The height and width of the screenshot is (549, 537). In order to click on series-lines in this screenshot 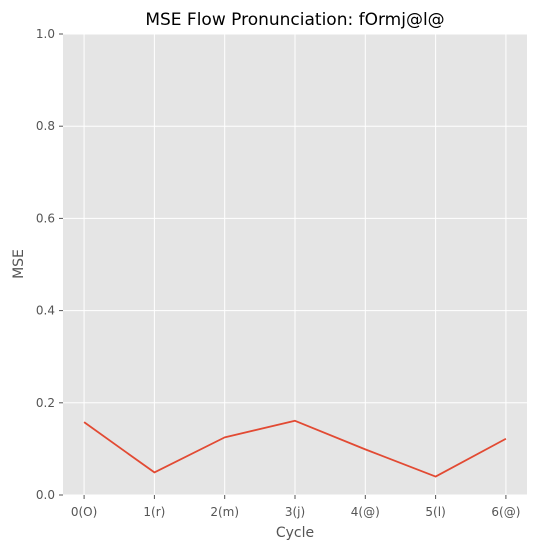, I will do `click(295, 448)`.